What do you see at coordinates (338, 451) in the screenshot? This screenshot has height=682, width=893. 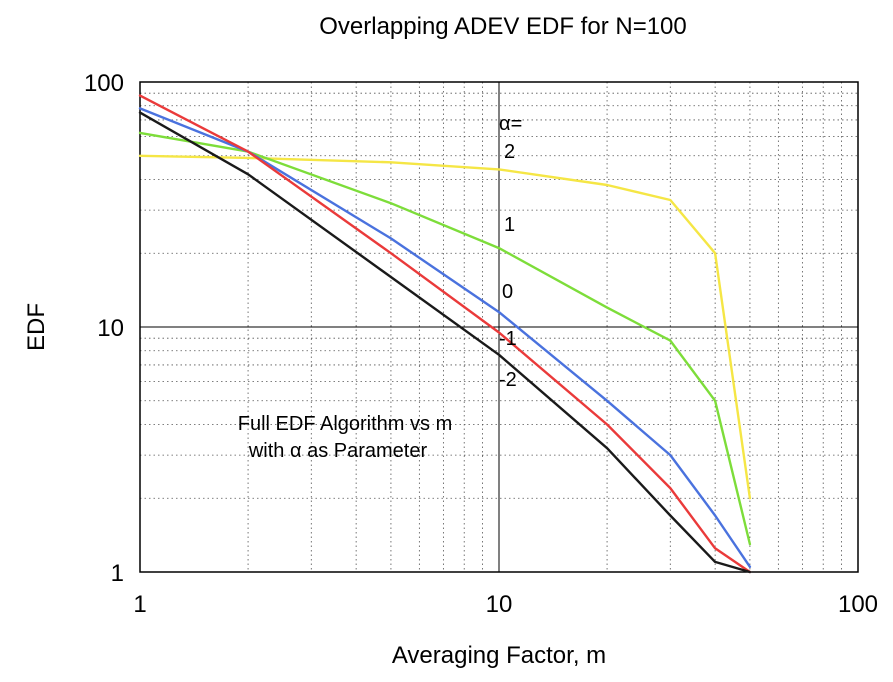 I see `annotation-line-2: with α as Parameter` at bounding box center [338, 451].